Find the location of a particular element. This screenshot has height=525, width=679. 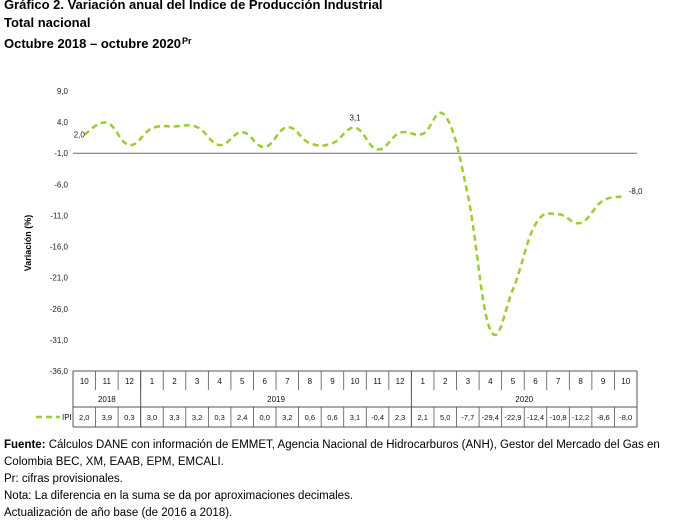

value-label: 2,3 is located at coordinates (400, 417).